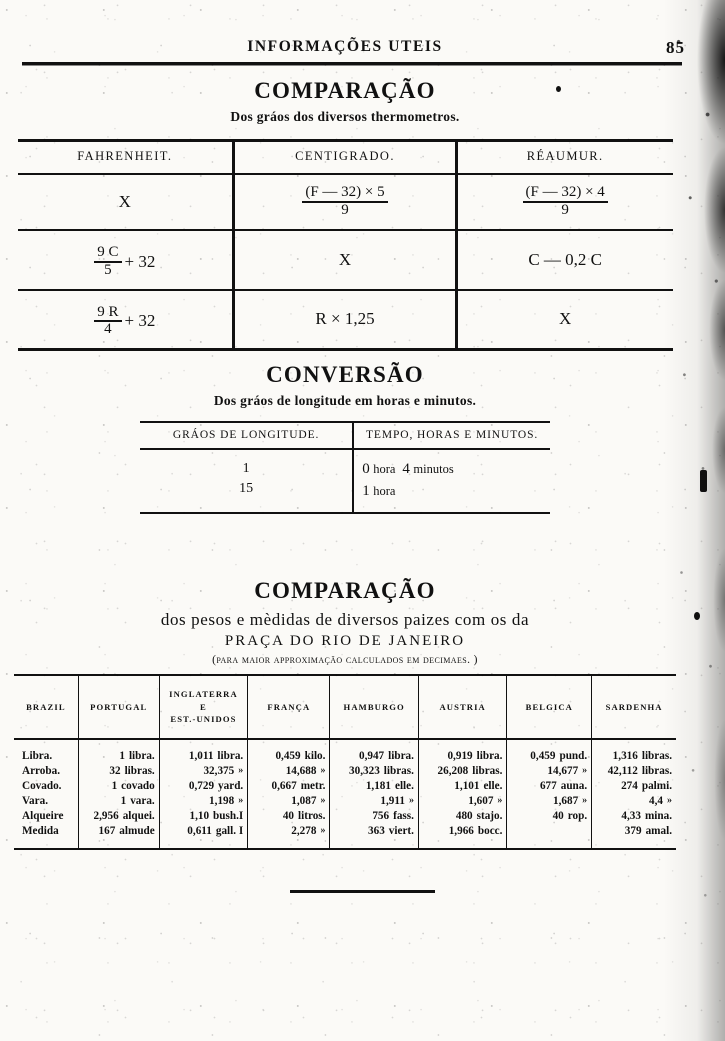 Image resolution: width=725 pixels, height=1041 pixels. I want to click on cell-inglaterra: 0,611 gall. I, so click(203, 836).